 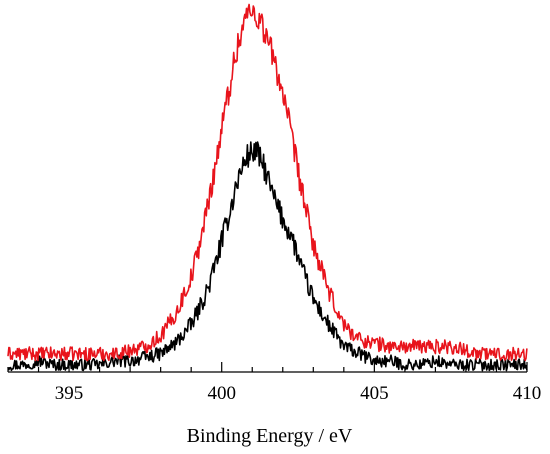 I want to click on x-axis-title: Binding Energy / eV, so click(x=270, y=436).